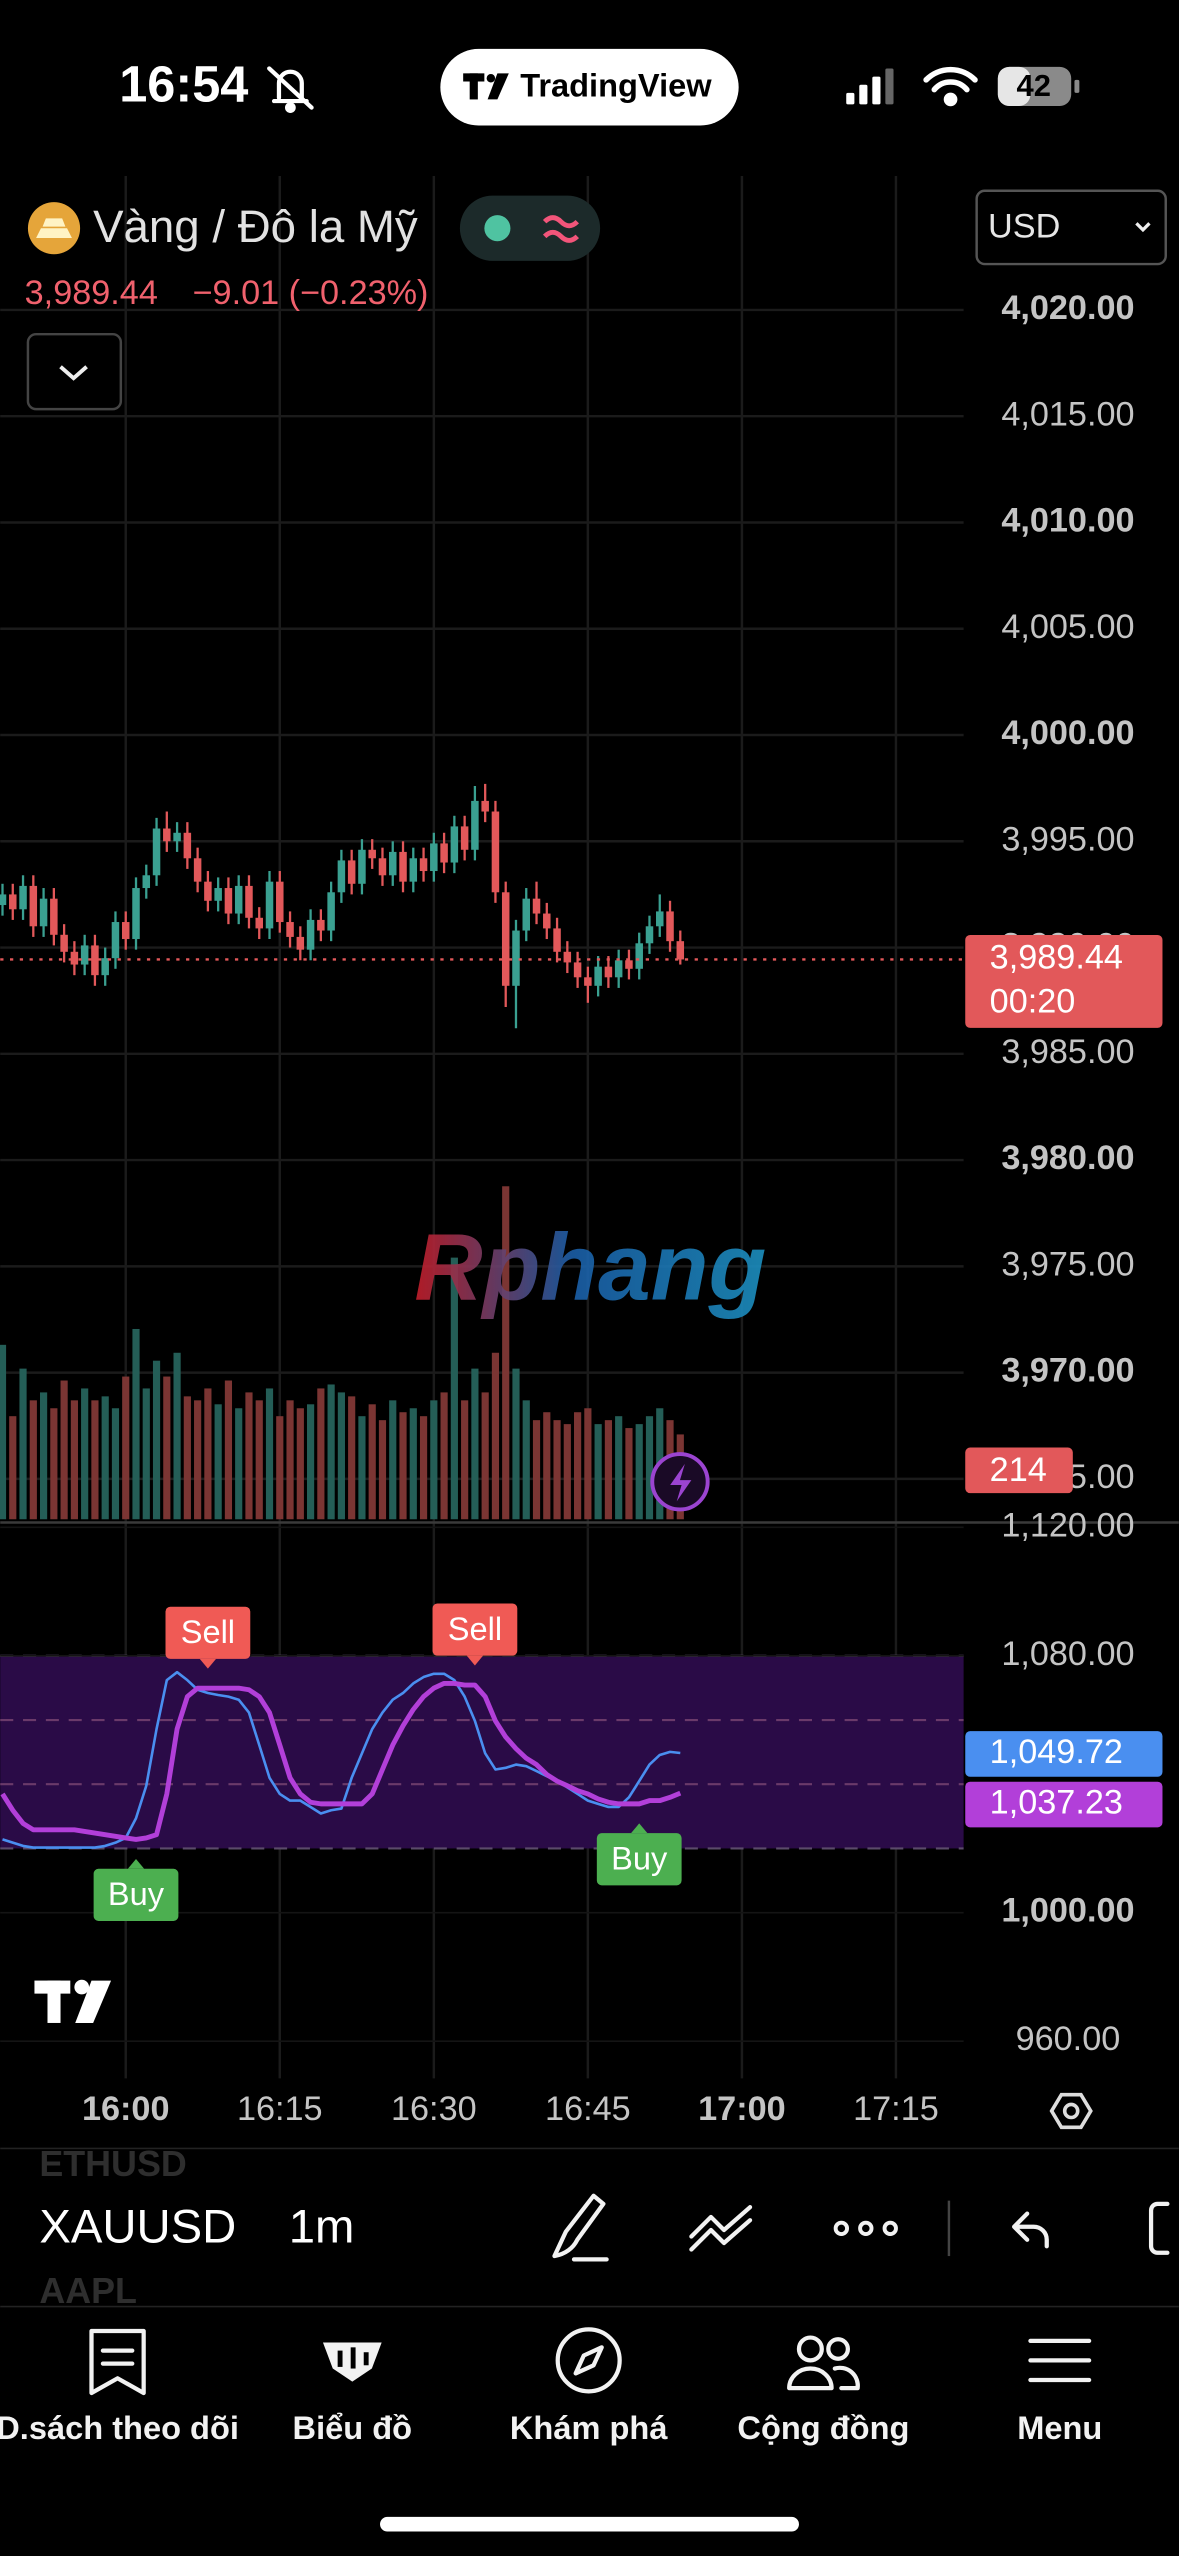  Describe the element at coordinates (208, 1631) in the screenshot. I see `signal-label: Sell` at that location.